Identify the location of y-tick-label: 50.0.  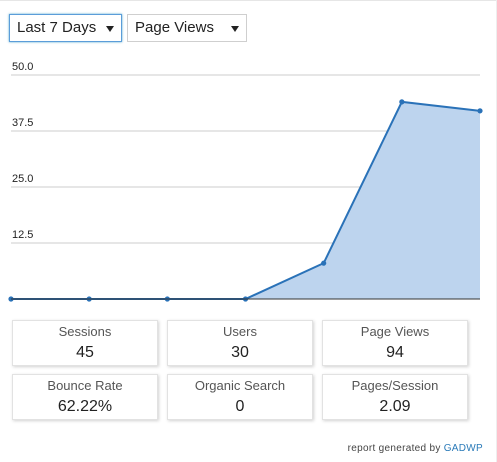
(22, 67).